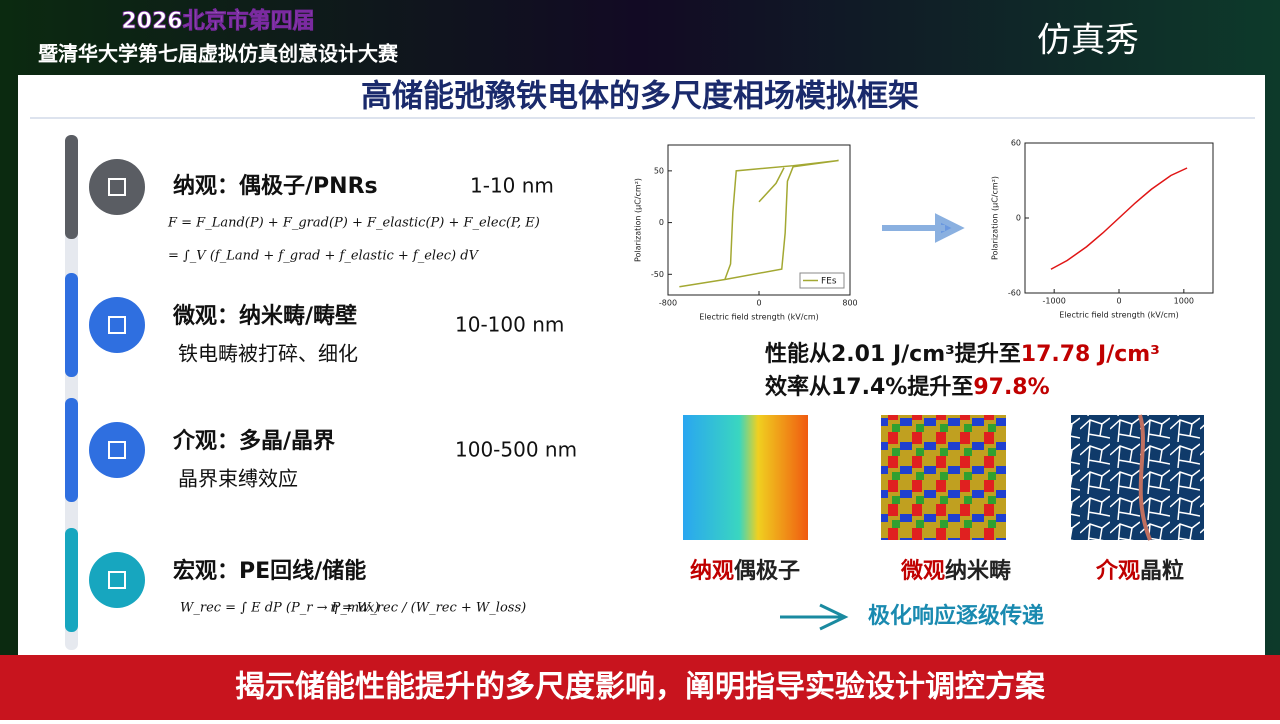 This screenshot has width=1280, height=724. What do you see at coordinates (253, 441) in the screenshot?
I see `scale-label: 介观：多晶/晶界` at bounding box center [253, 441].